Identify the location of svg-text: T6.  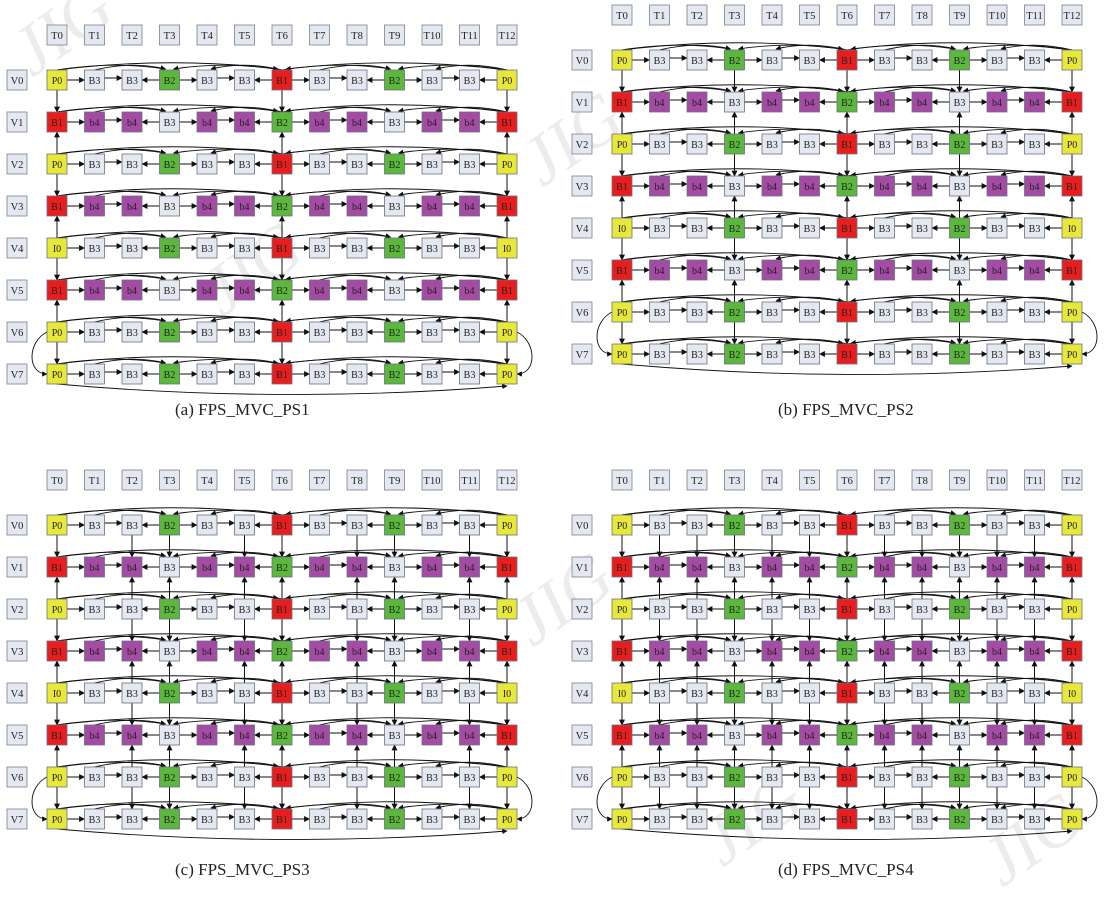
(282, 481).